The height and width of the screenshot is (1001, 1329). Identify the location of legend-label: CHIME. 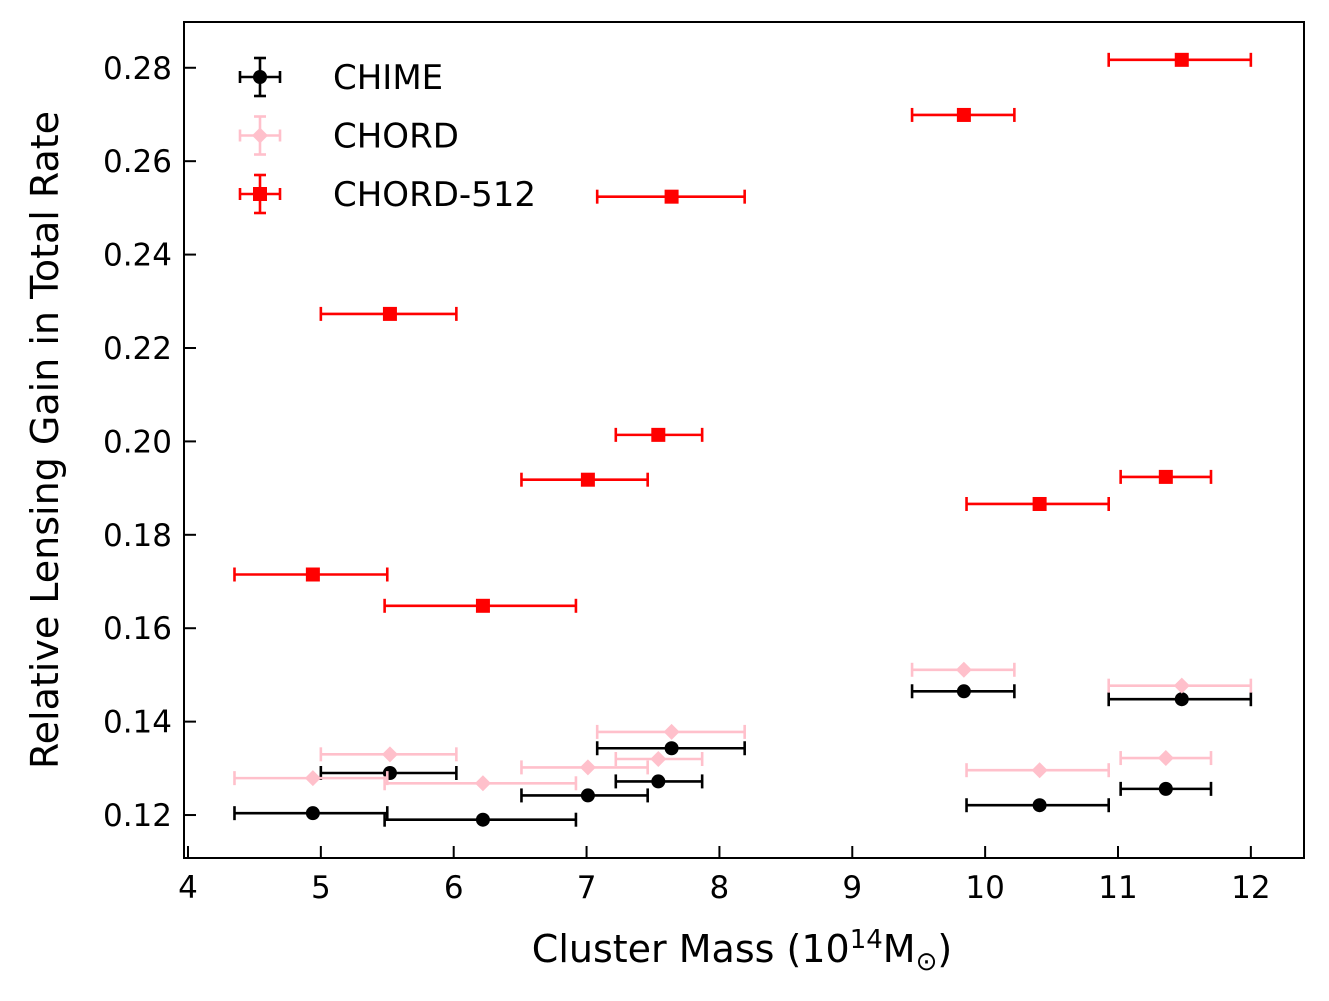
(388, 78).